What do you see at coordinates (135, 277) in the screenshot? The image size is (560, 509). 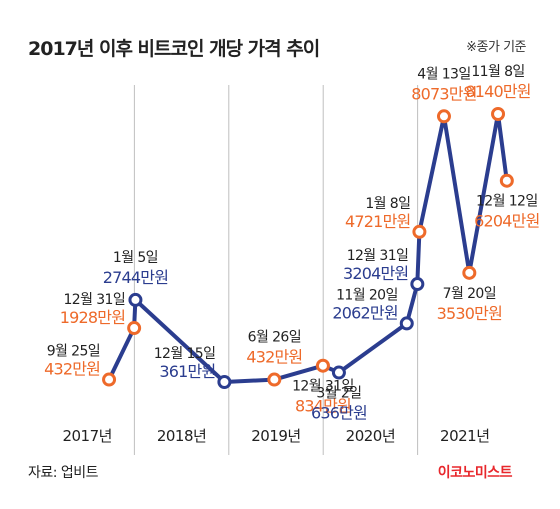 I see `point-value-label: 2744만원` at bounding box center [135, 277].